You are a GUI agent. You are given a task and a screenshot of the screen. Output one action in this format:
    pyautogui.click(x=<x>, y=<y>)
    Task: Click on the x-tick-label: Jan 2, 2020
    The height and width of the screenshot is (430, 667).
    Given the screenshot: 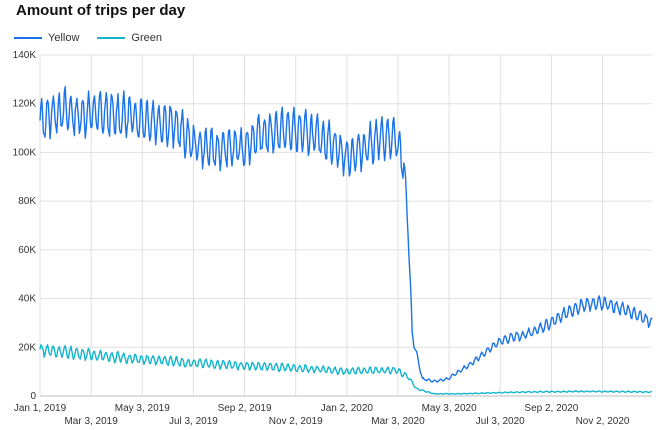 What is the action you would take?
    pyautogui.click(x=347, y=408)
    